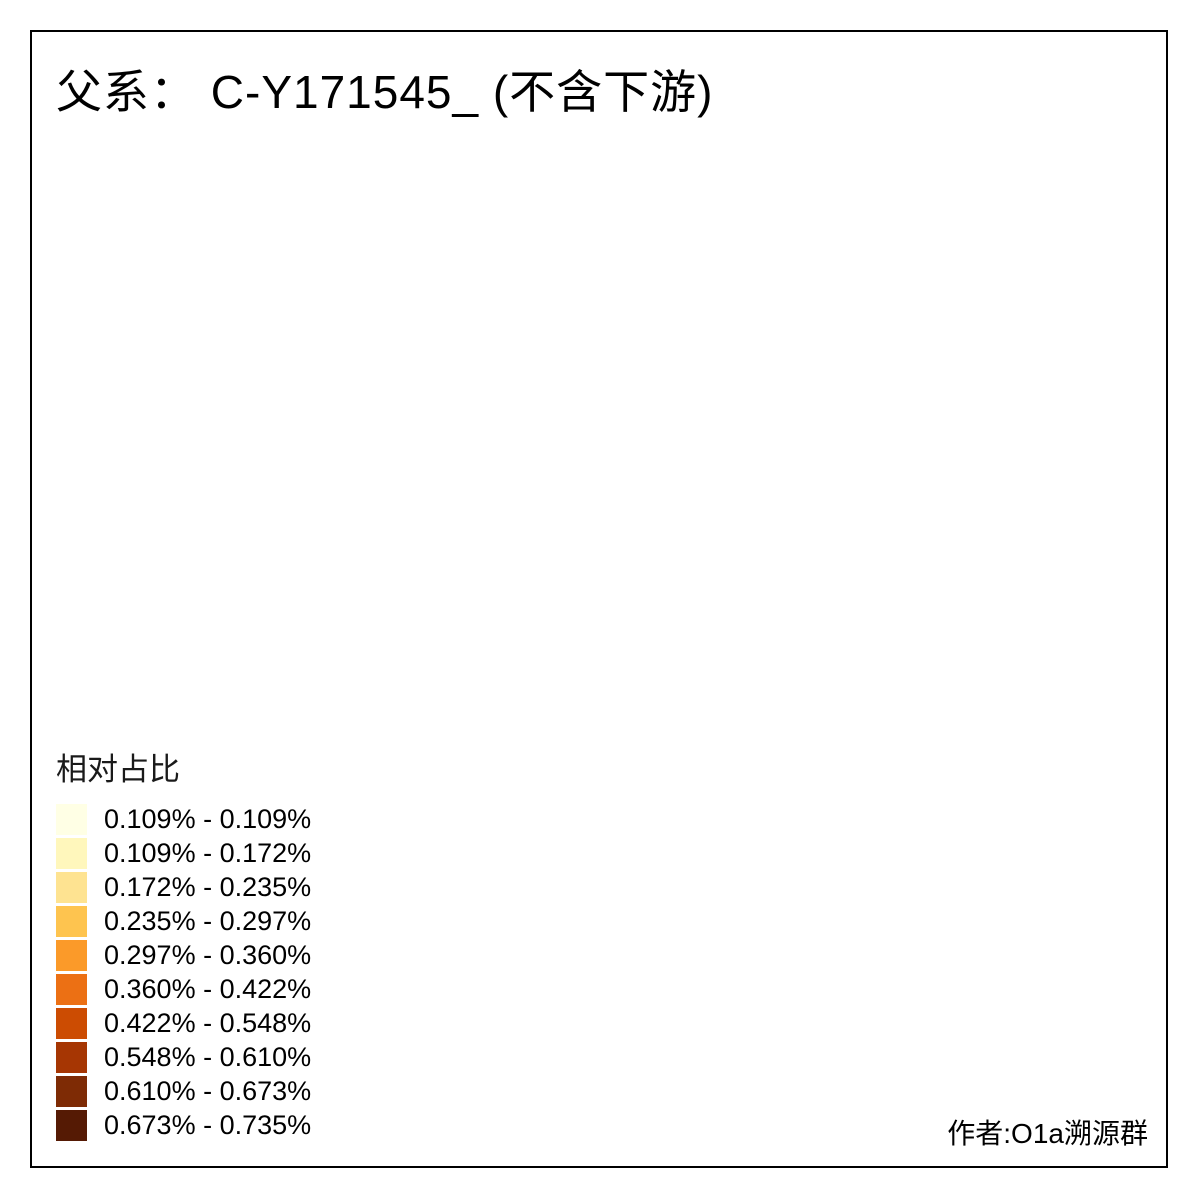 This screenshot has width=1200, height=1200. What do you see at coordinates (385, 92) in the screenshot?
I see `figure-title: 父系： C-Y171545_ (不含下游)` at bounding box center [385, 92].